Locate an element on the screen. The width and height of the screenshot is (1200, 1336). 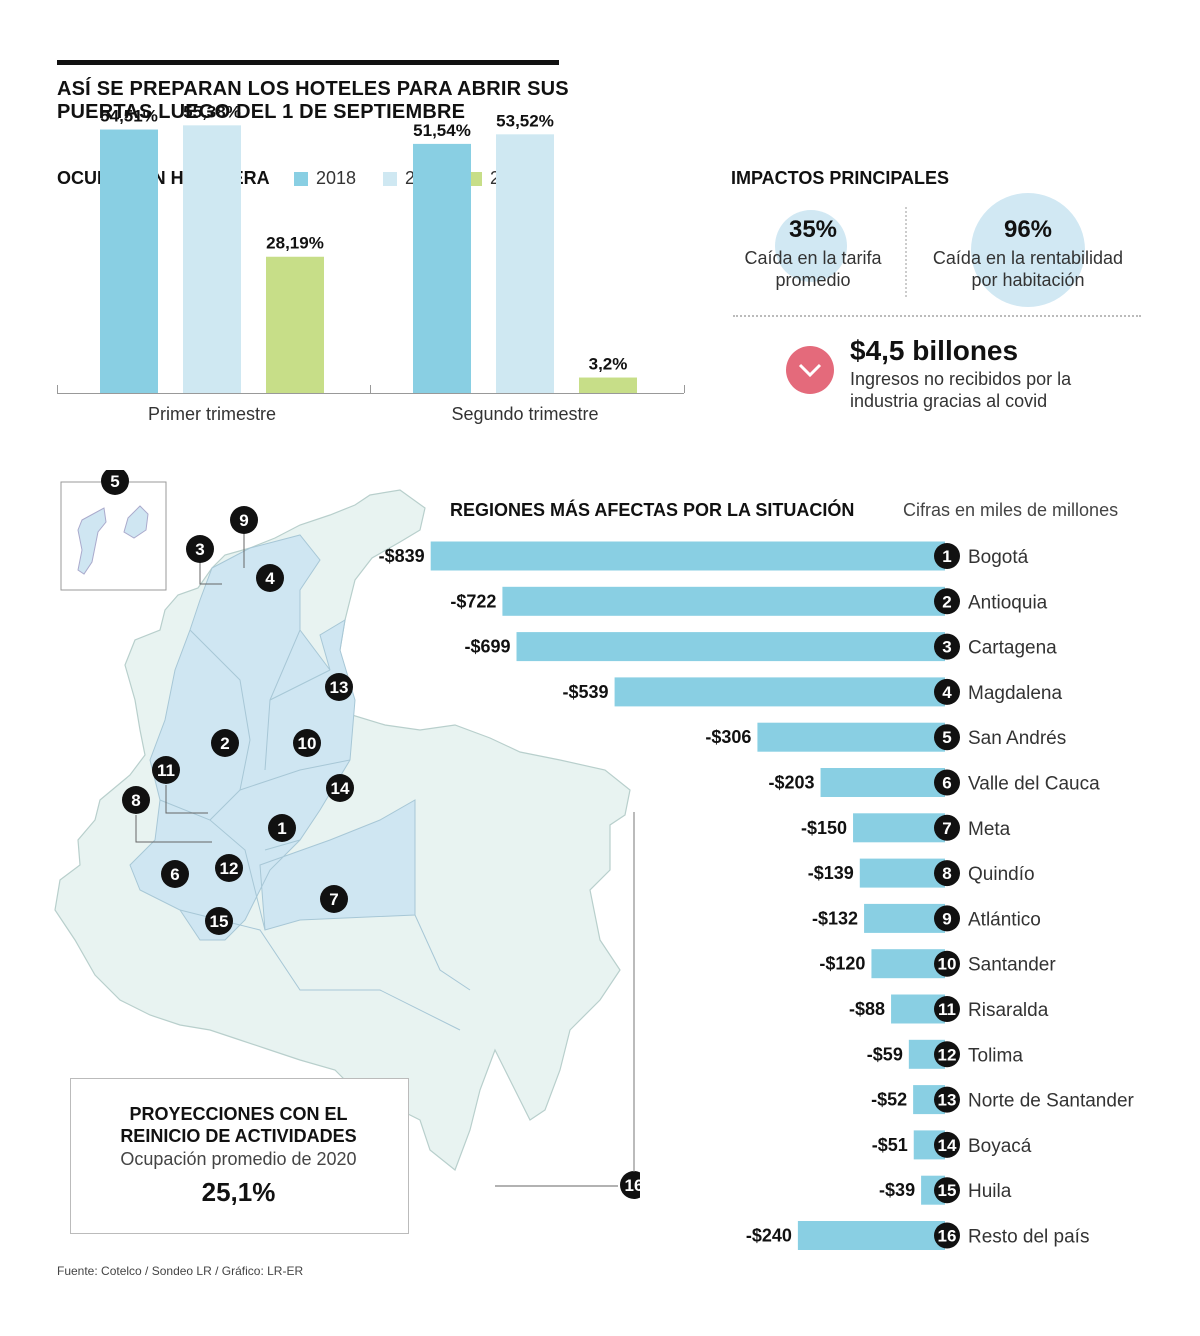
region-rank-label: 3 is located at coordinates (946, 647).